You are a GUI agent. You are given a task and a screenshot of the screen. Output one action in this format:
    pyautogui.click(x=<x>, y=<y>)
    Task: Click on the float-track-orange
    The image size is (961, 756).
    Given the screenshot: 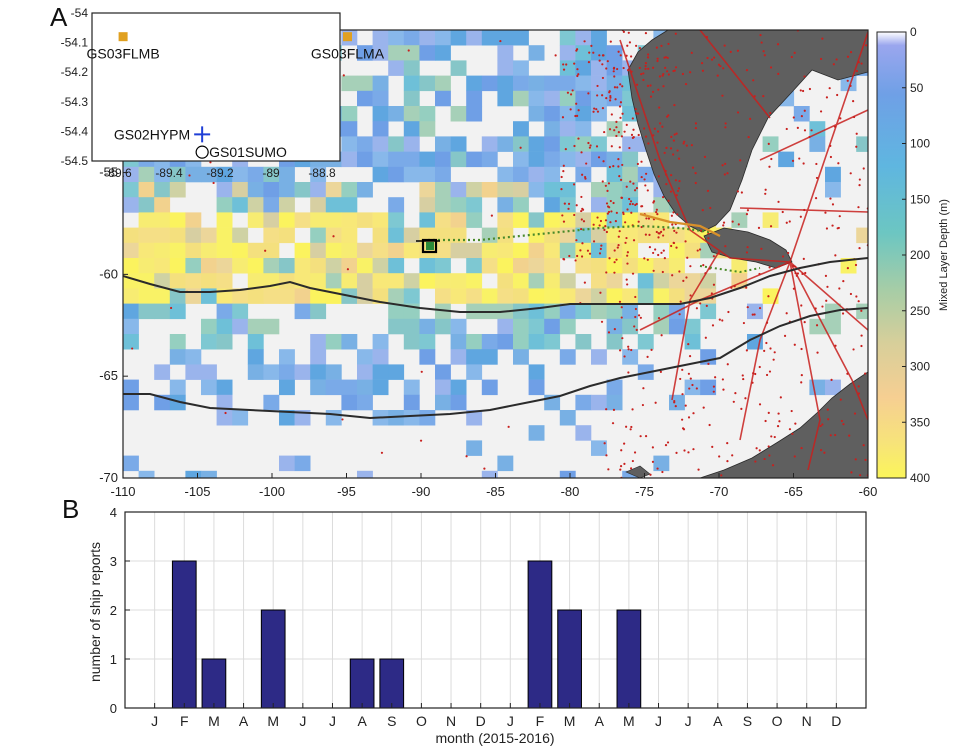 What is the action you would take?
    pyautogui.click(x=680, y=224)
    